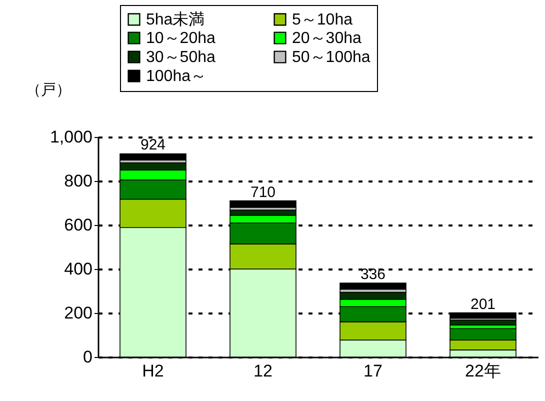 This screenshot has height=401, width=545. Describe the element at coordinates (48, 90) in the screenshot. I see `y-axis-title: （戸）` at that location.